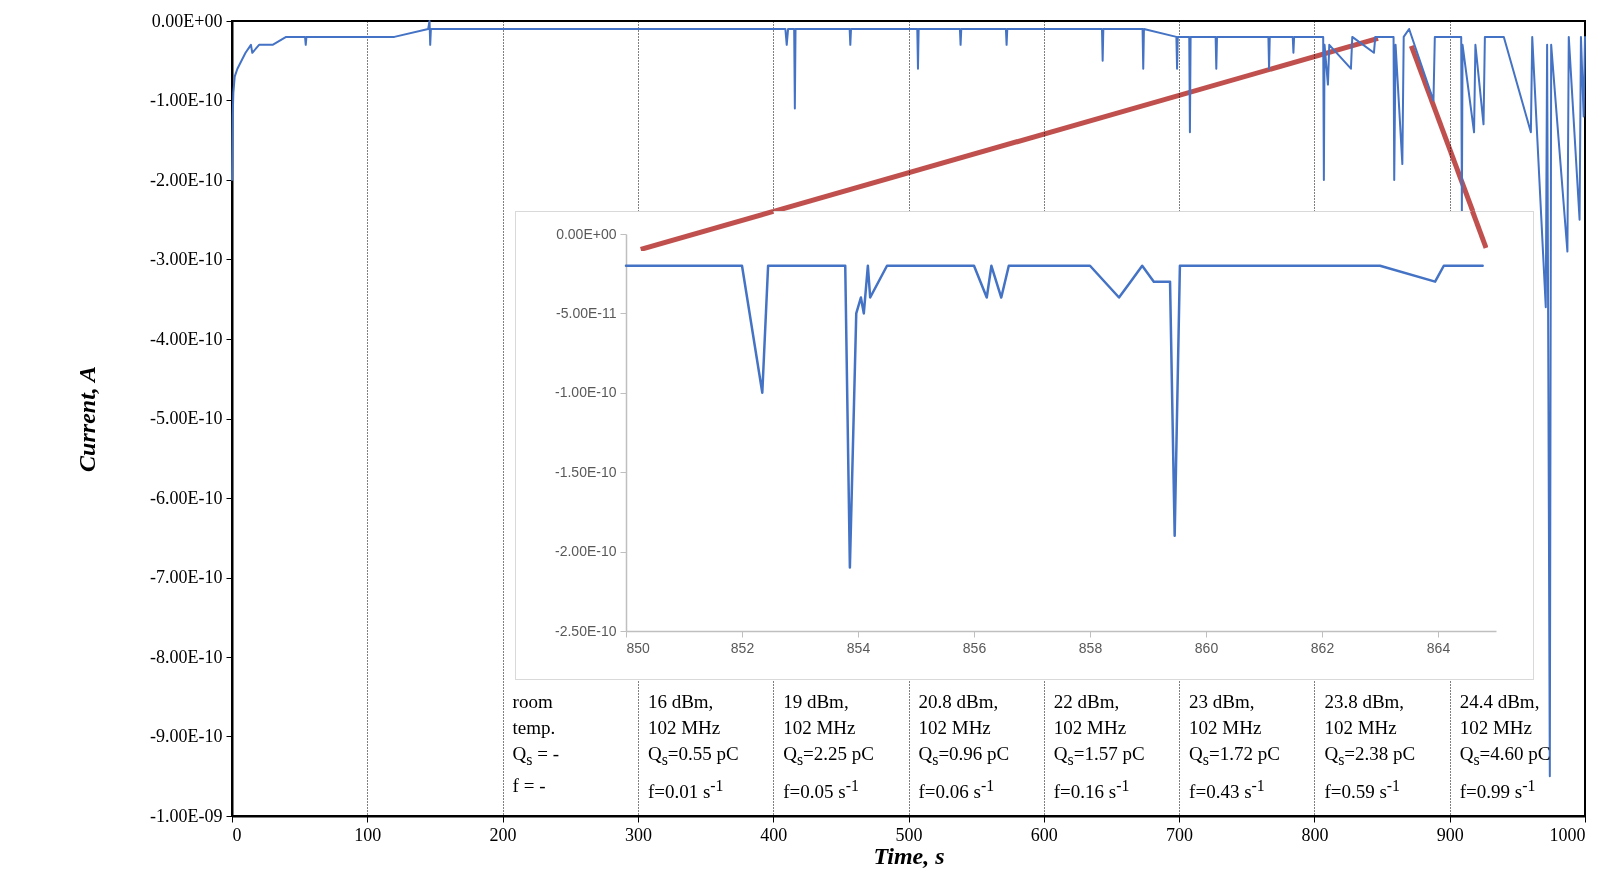 The height and width of the screenshot is (873, 1621). I want to click on x-tick-label: 400, so click(774, 834).